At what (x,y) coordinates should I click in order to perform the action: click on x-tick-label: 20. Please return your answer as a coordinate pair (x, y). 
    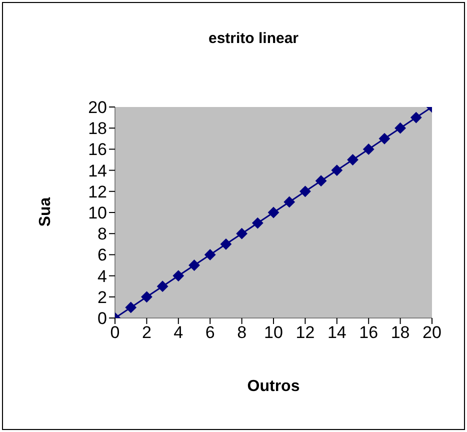
    Looking at the image, I should click on (432, 332).